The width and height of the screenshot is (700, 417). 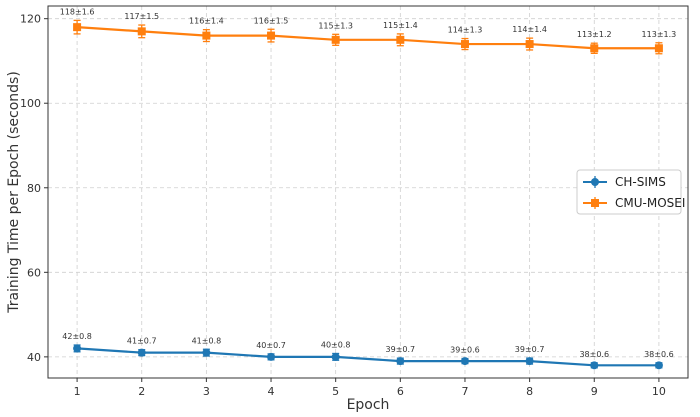 I want to click on legend-item-cmu-mosei: CMU-MOSEI, so click(x=634, y=203).